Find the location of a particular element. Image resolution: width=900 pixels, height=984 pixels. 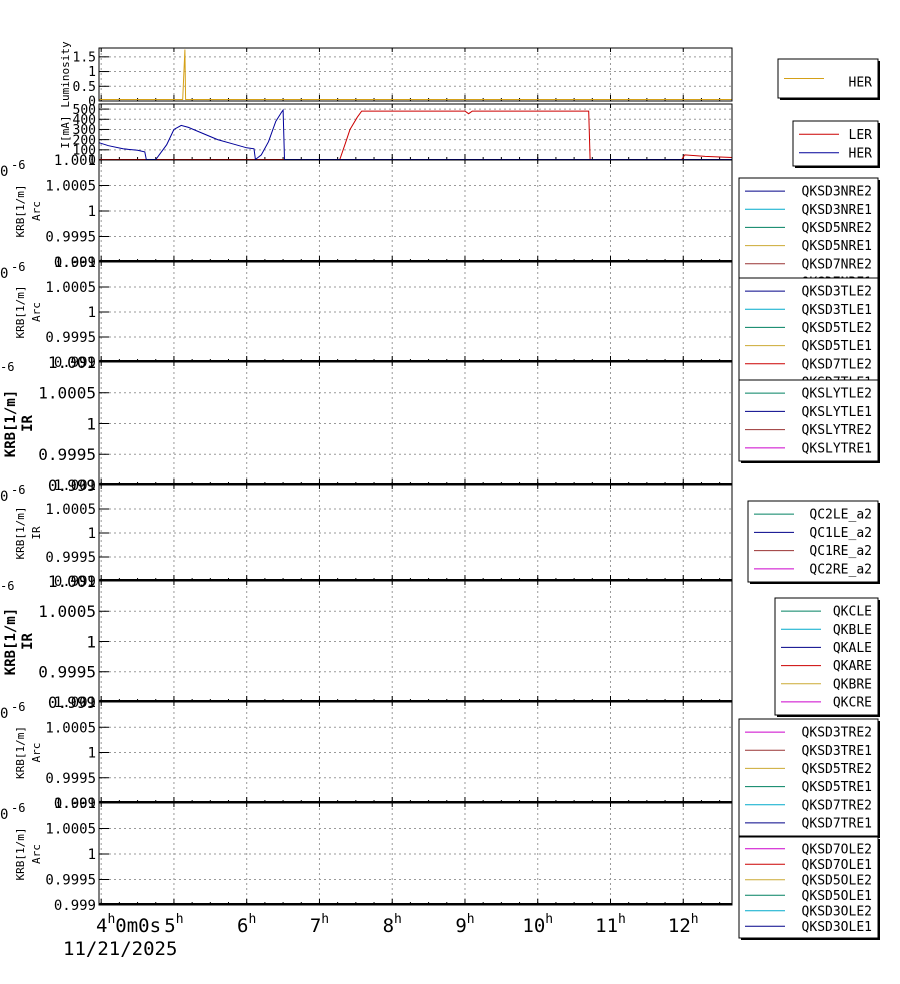

legend-label: QKSD3TRE1 is located at coordinates (837, 751).